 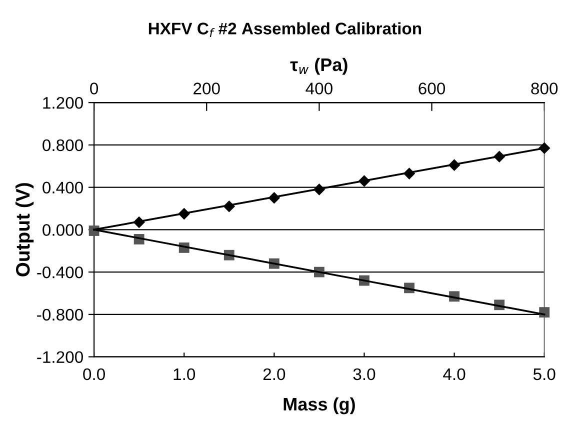 What do you see at coordinates (60, 314) in the screenshot?
I see `y-tick-label: -0.800` at bounding box center [60, 314].